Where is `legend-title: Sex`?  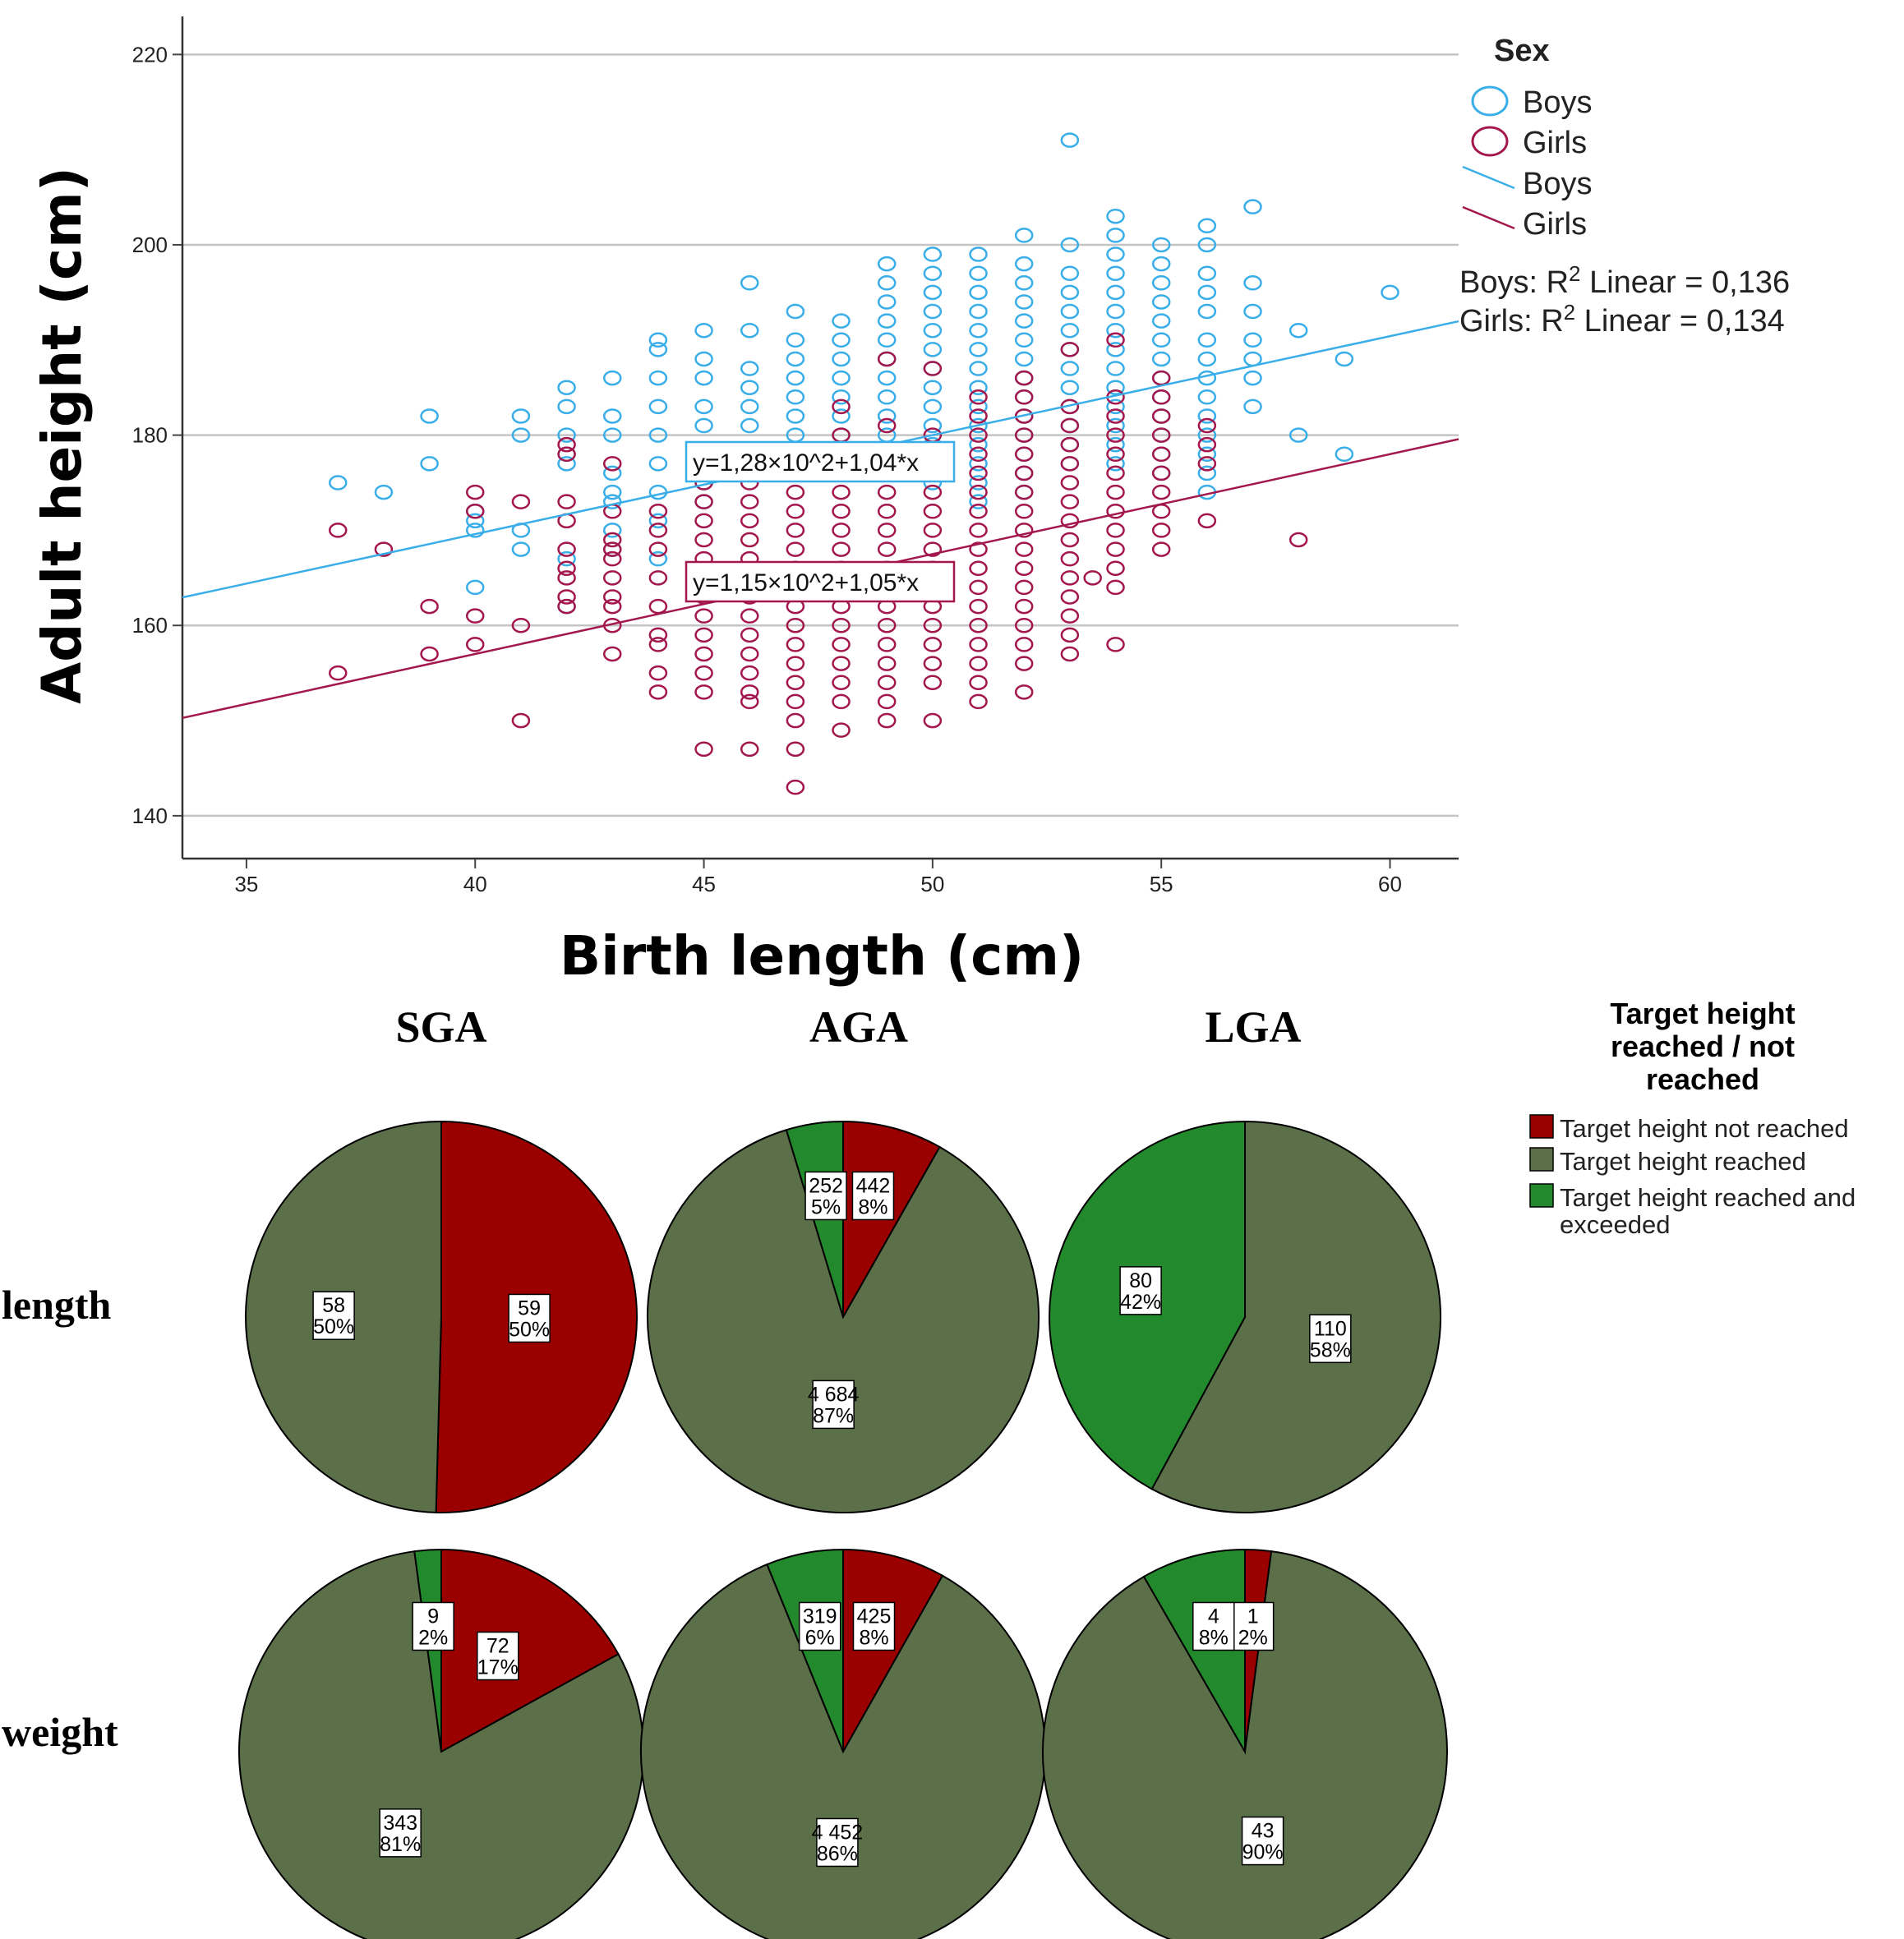
legend-title: Sex is located at coordinates (1522, 51).